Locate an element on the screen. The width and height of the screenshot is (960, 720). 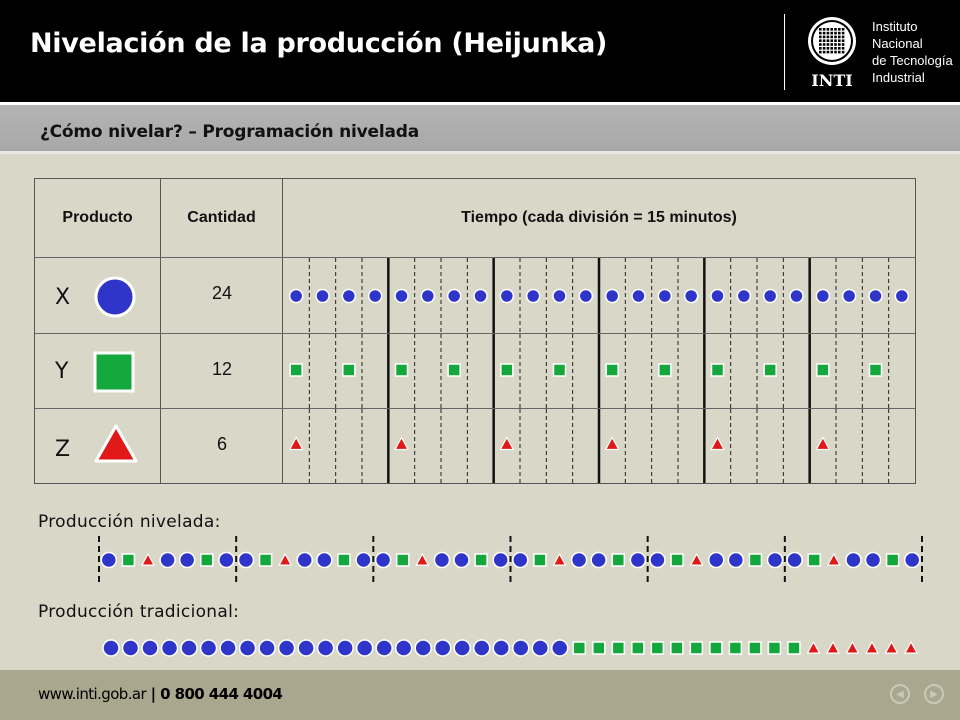
circle-icon is located at coordinates (115, 297).